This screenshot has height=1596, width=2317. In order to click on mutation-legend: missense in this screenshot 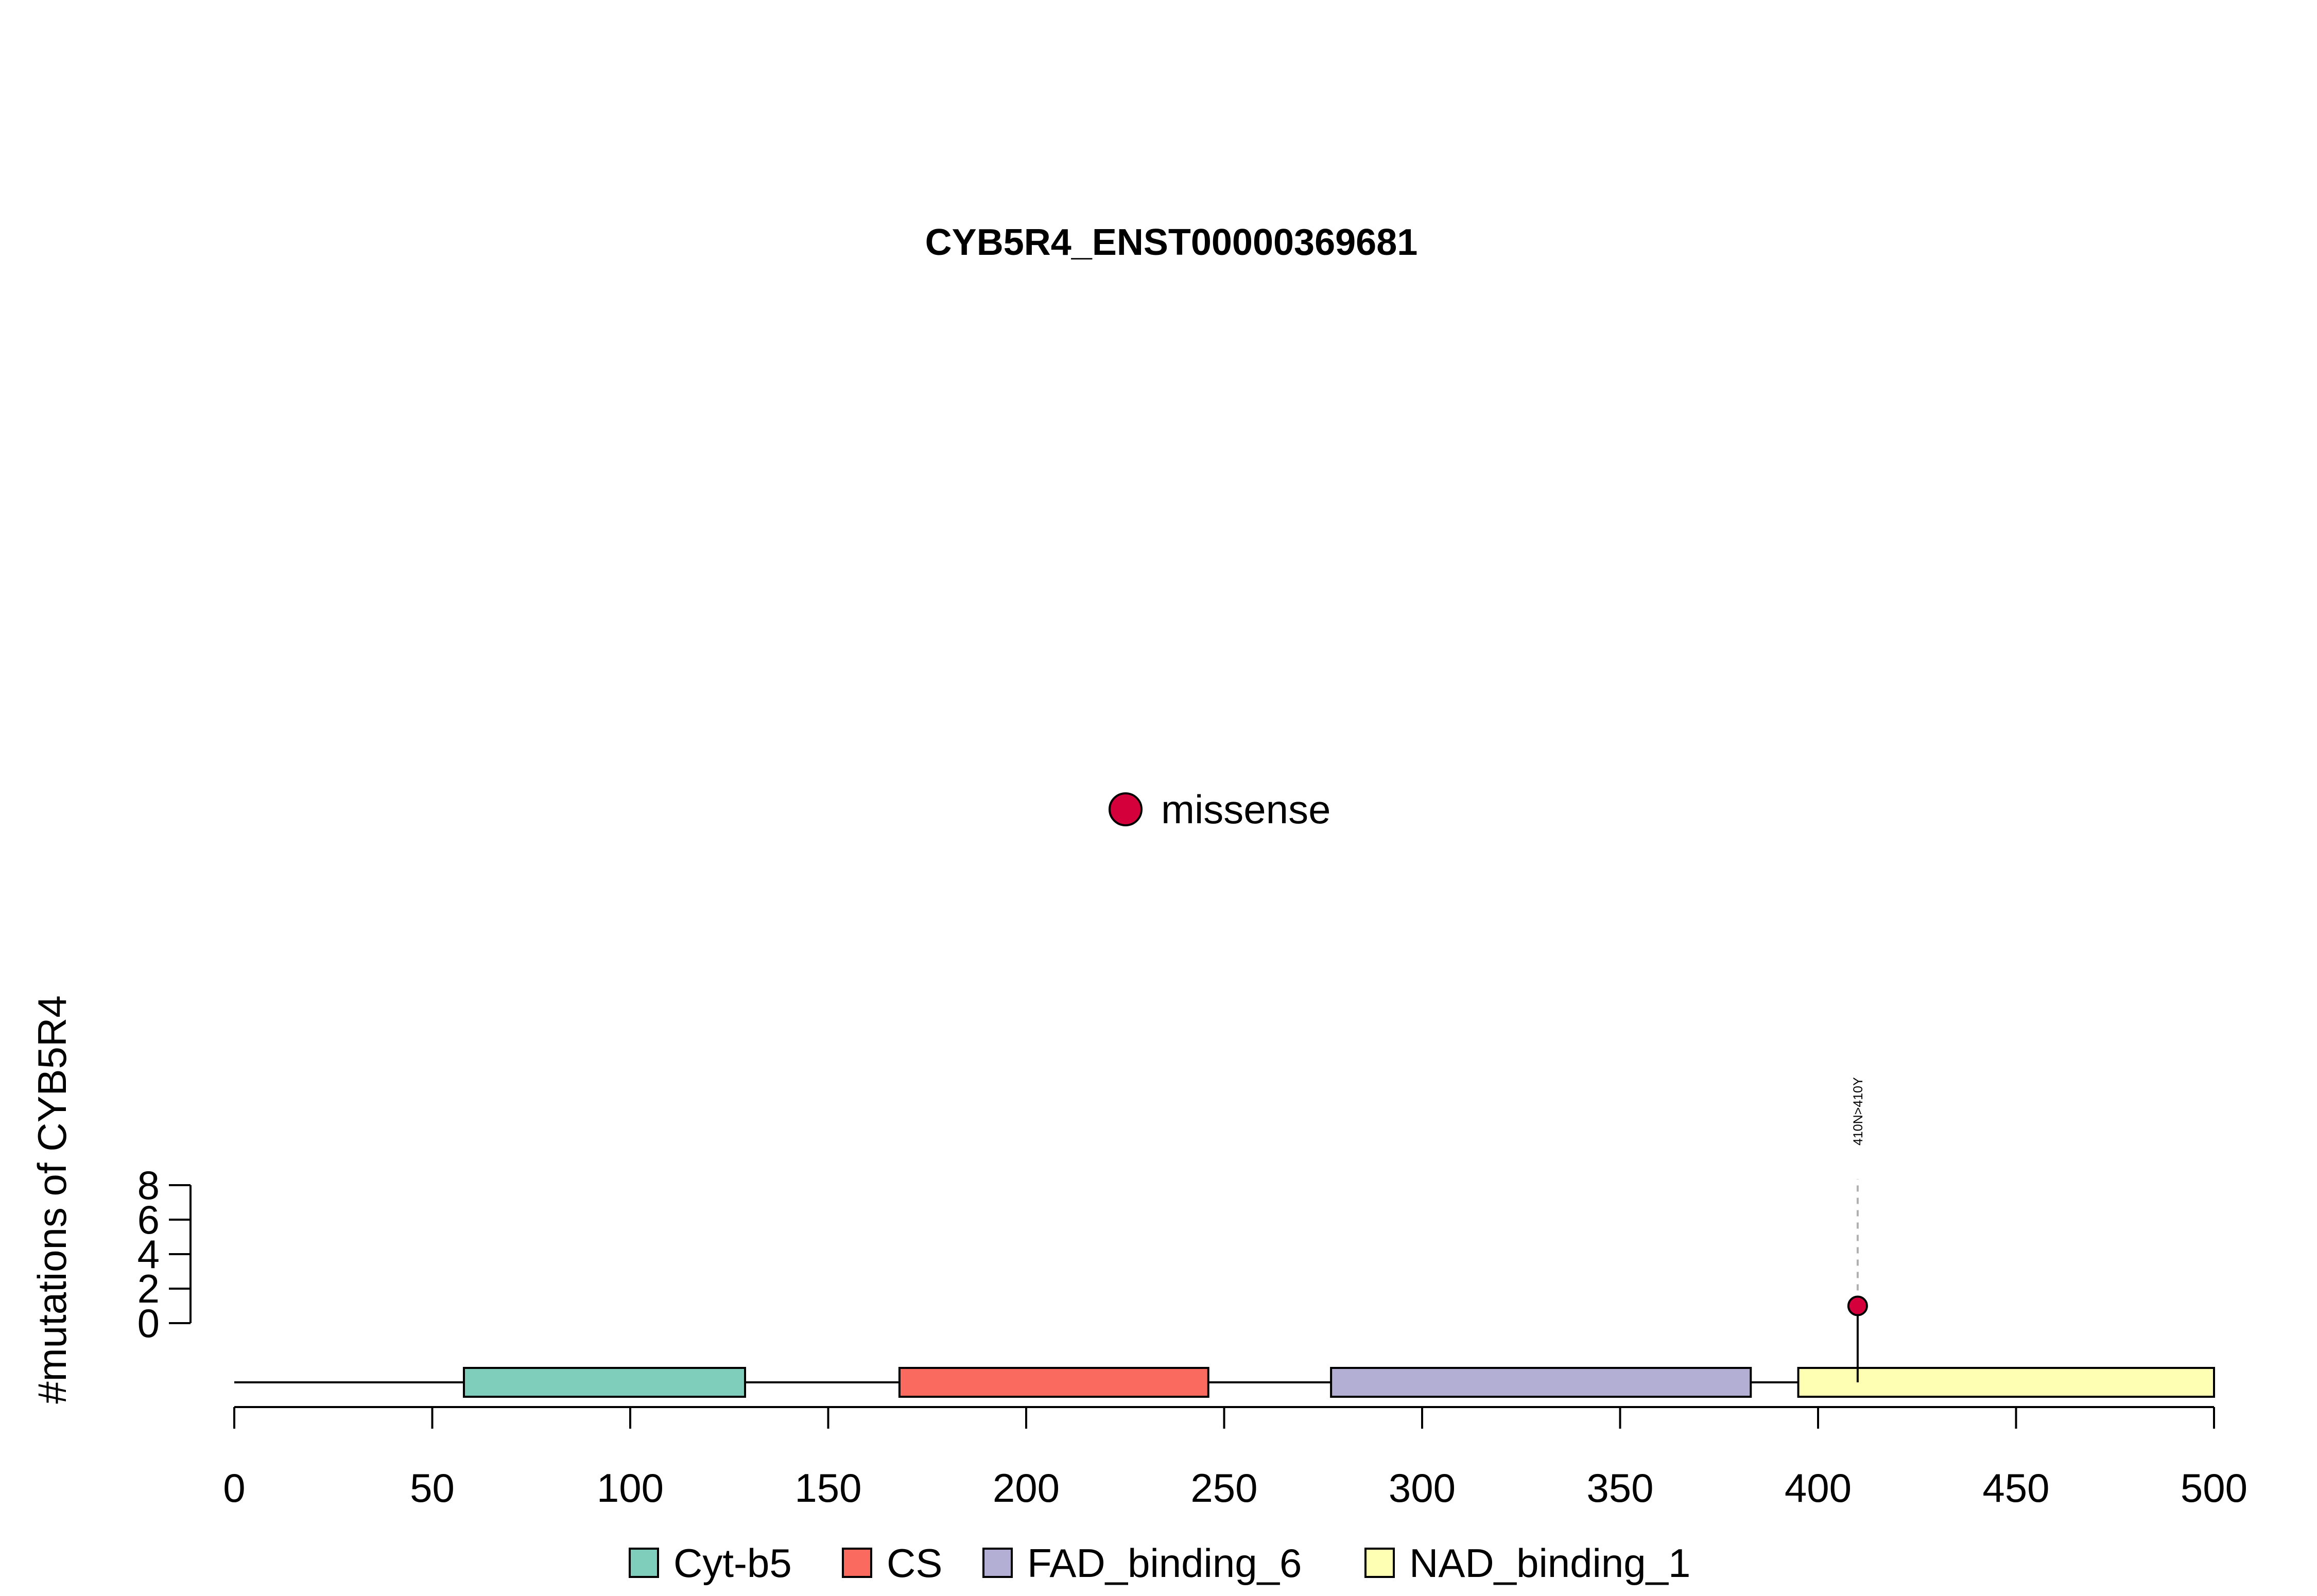, I will do `click(1219, 809)`.